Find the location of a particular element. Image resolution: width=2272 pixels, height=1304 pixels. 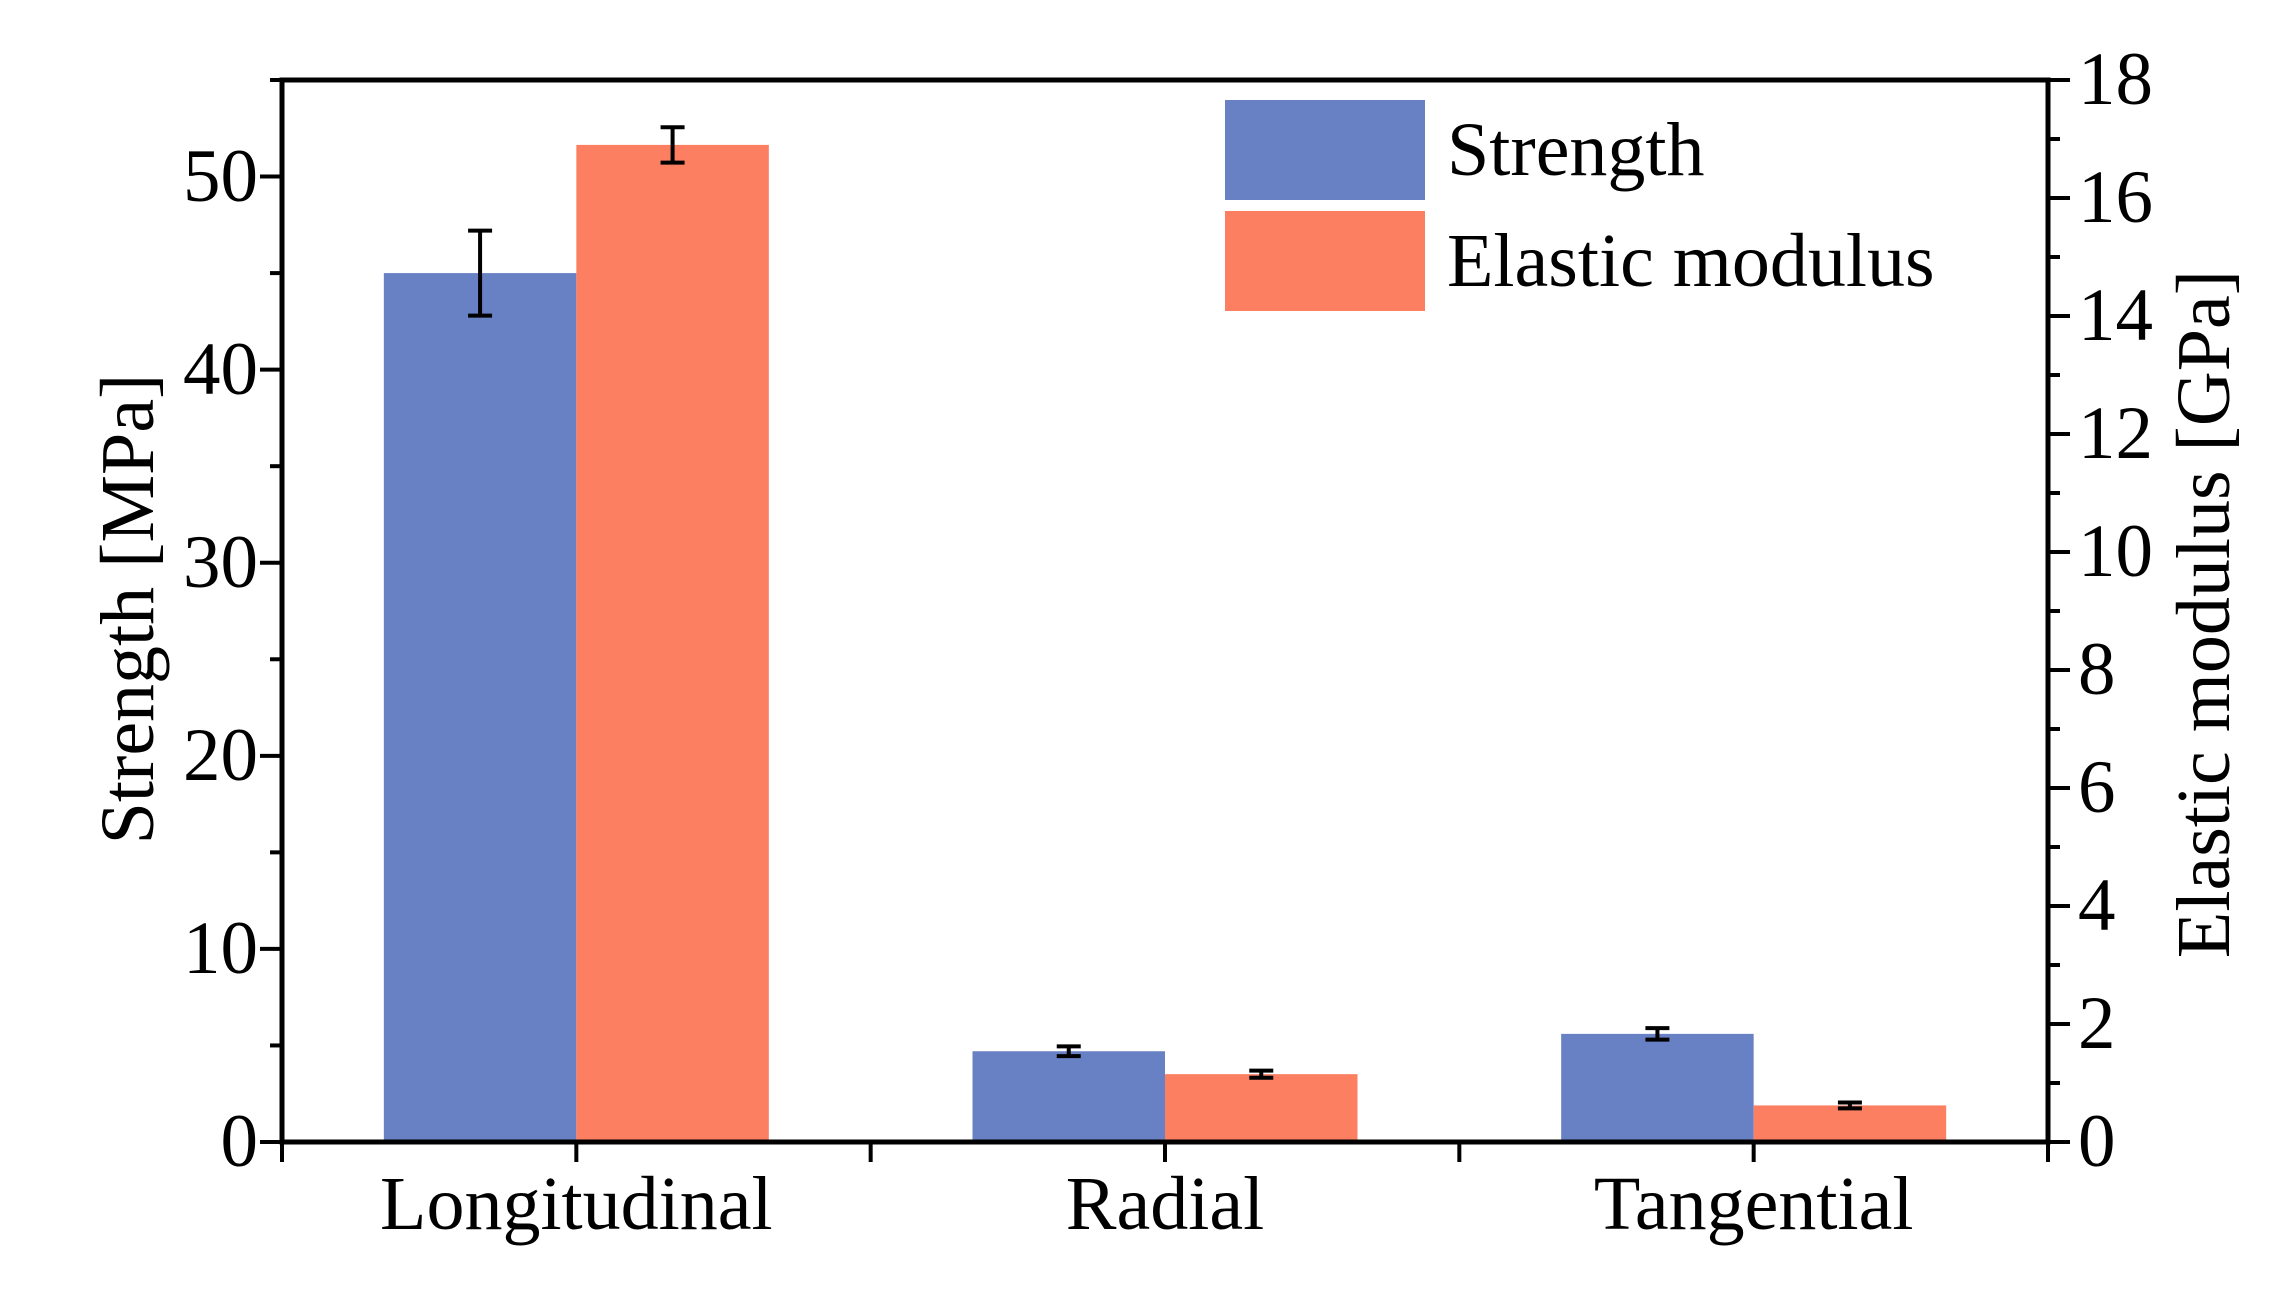

legend-item-elastic-modulus: Elastic modulus is located at coordinates (1580, 261).